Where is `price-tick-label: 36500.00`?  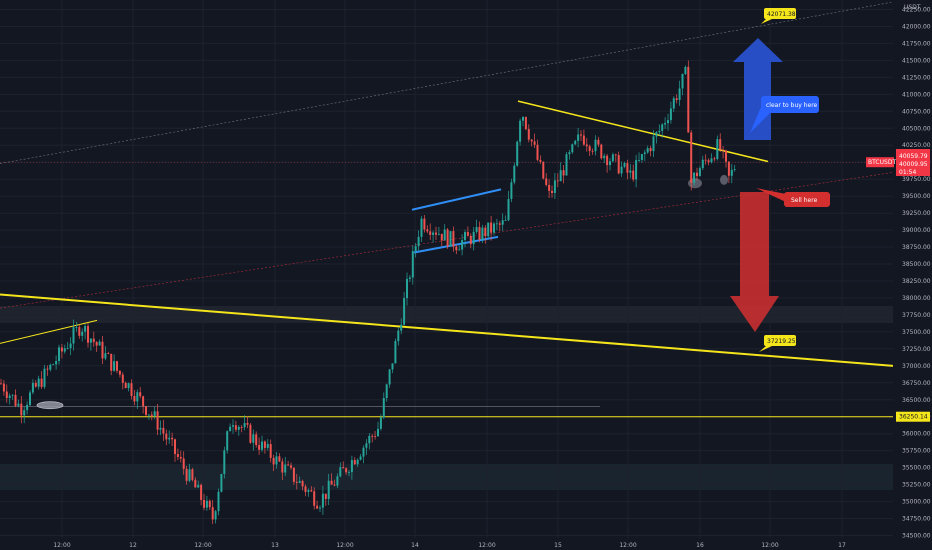
price-tick-label: 36500.00 is located at coordinates (916, 400).